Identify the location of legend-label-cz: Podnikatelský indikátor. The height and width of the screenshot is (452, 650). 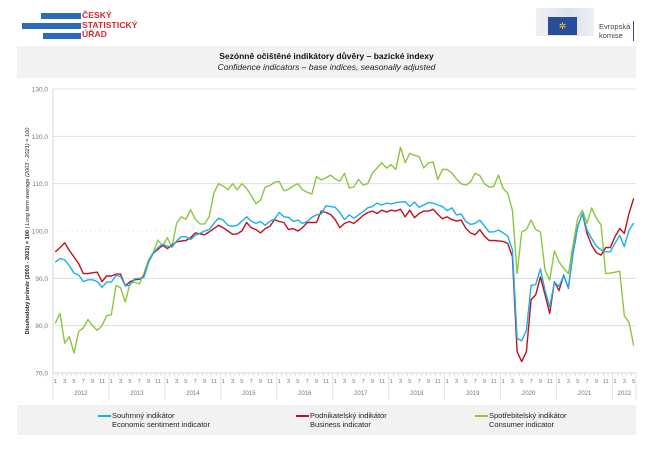
(348, 415).